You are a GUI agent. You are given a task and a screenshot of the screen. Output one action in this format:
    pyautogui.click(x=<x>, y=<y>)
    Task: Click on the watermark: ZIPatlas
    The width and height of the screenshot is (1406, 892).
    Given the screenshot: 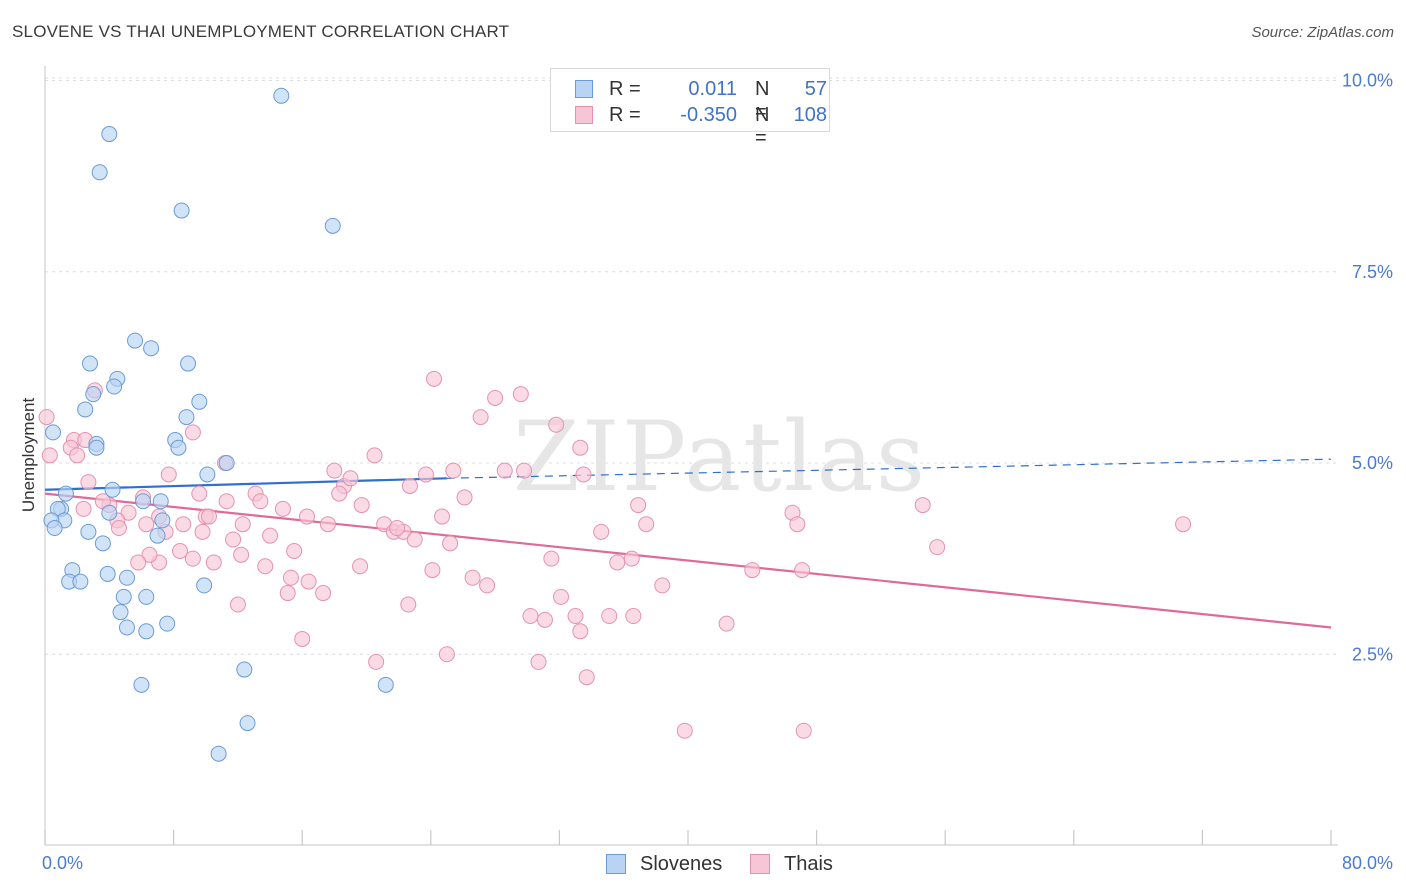 What is the action you would take?
    pyautogui.click(x=720, y=457)
    